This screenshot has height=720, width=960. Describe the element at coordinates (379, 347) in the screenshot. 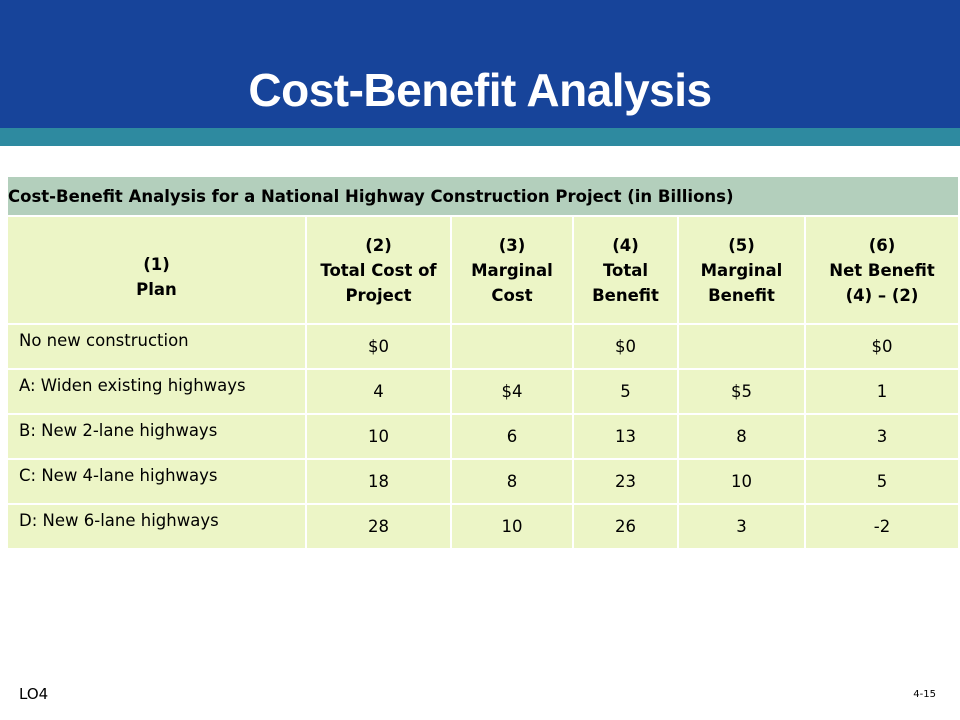

I see `cell-total-cost: $0` at that location.